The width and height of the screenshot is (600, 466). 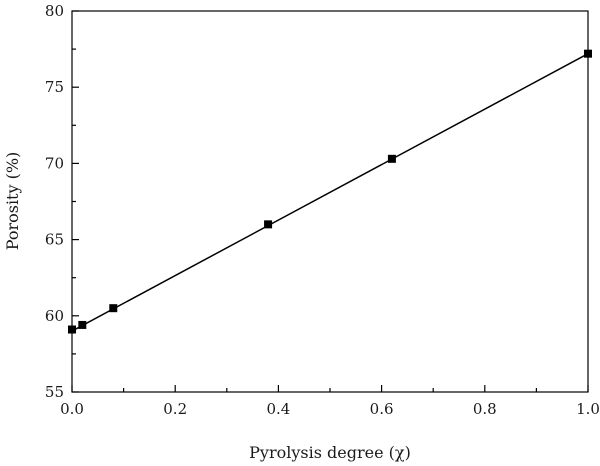 What do you see at coordinates (588, 409) in the screenshot?
I see `x-tick-label: 1.0` at bounding box center [588, 409].